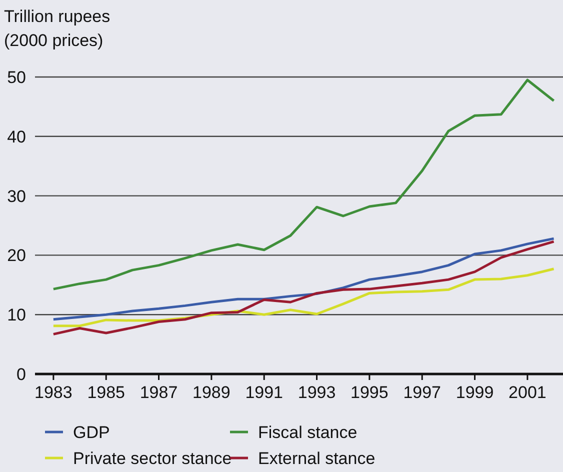 This screenshot has width=563, height=472. Describe the element at coordinates (317, 392) in the screenshot. I see `x-tick-label: 1993` at that location.